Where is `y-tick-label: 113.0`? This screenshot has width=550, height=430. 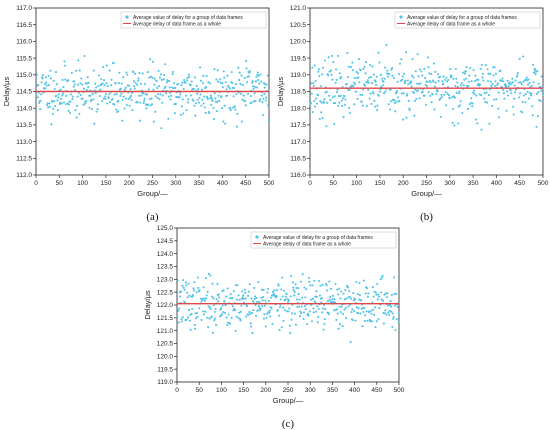 y-tick-label: 113.0 is located at coordinates (24, 142).